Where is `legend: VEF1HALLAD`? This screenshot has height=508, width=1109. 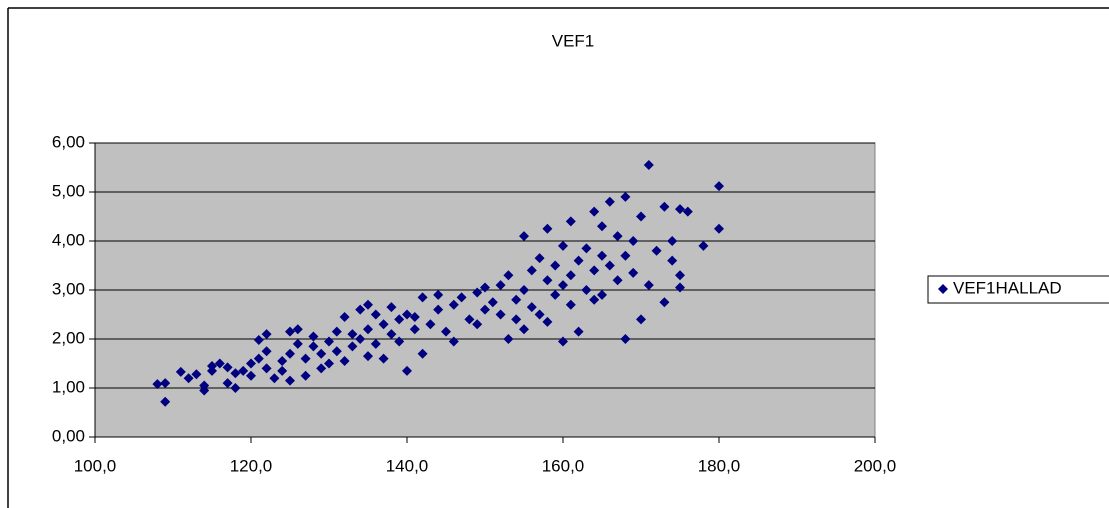
legend: VEF1HALLAD is located at coordinates (1018, 289).